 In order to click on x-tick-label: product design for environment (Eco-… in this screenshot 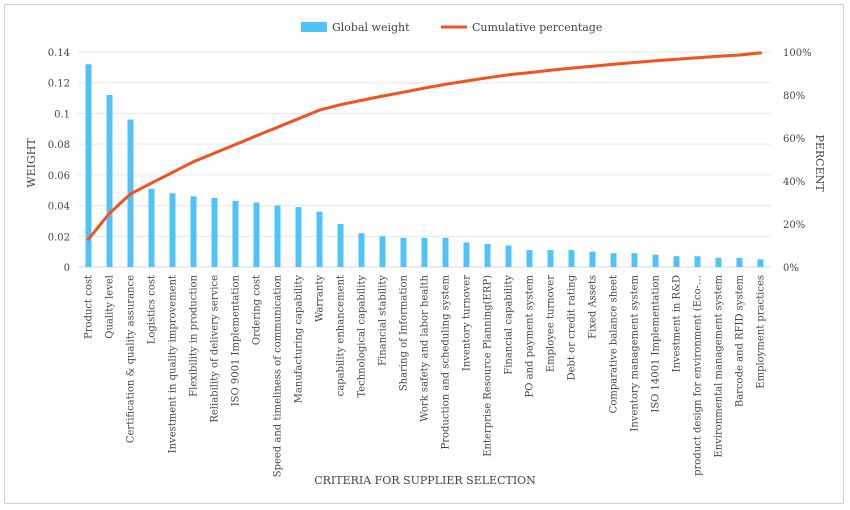, I will do `click(698, 375)`.